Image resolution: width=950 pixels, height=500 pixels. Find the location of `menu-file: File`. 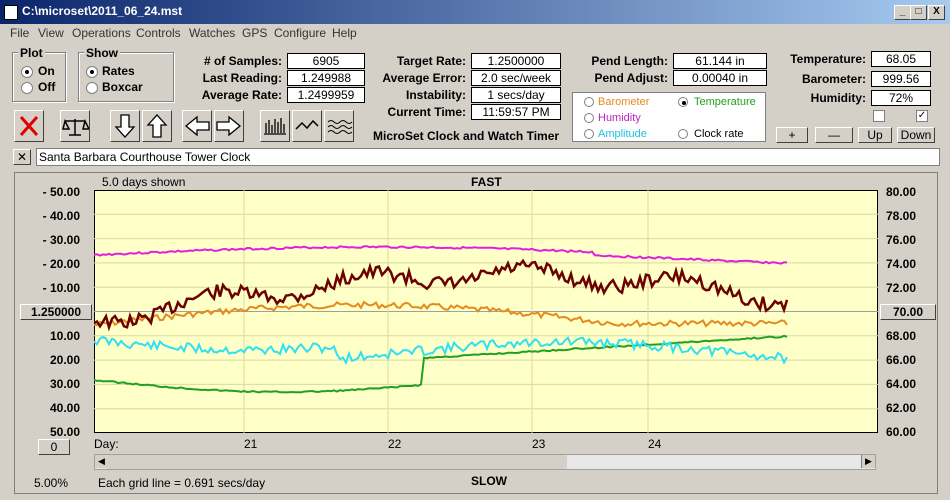

menu-file: File is located at coordinates (20, 33).